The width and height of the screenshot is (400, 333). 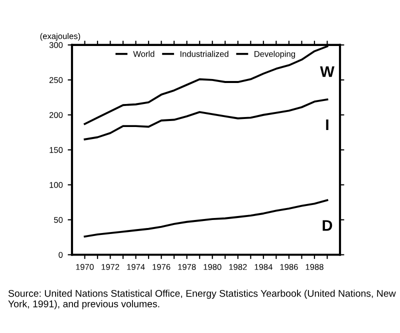 What do you see at coordinates (289, 267) in the screenshot?
I see `x-tick-label: 1986` at bounding box center [289, 267].